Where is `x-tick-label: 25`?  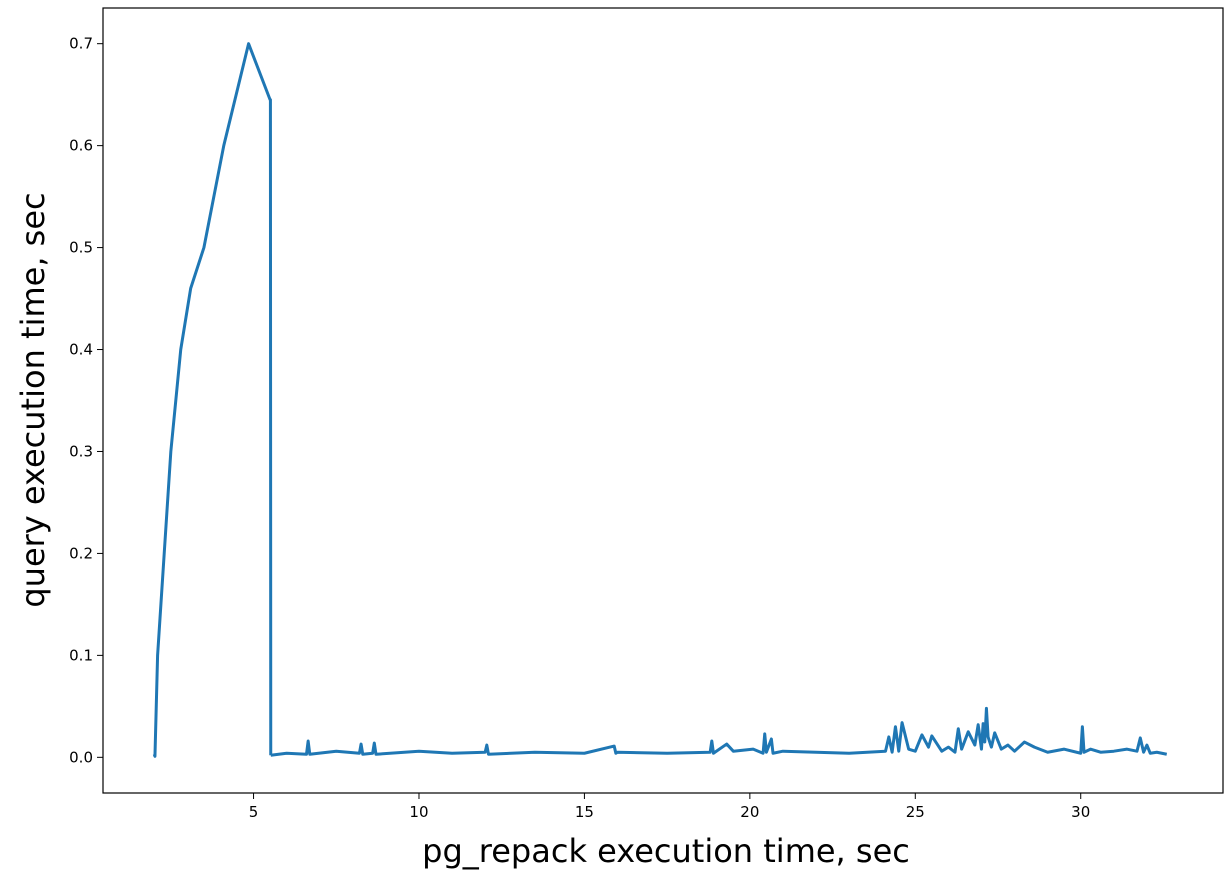 x-tick-label: 25 is located at coordinates (915, 812).